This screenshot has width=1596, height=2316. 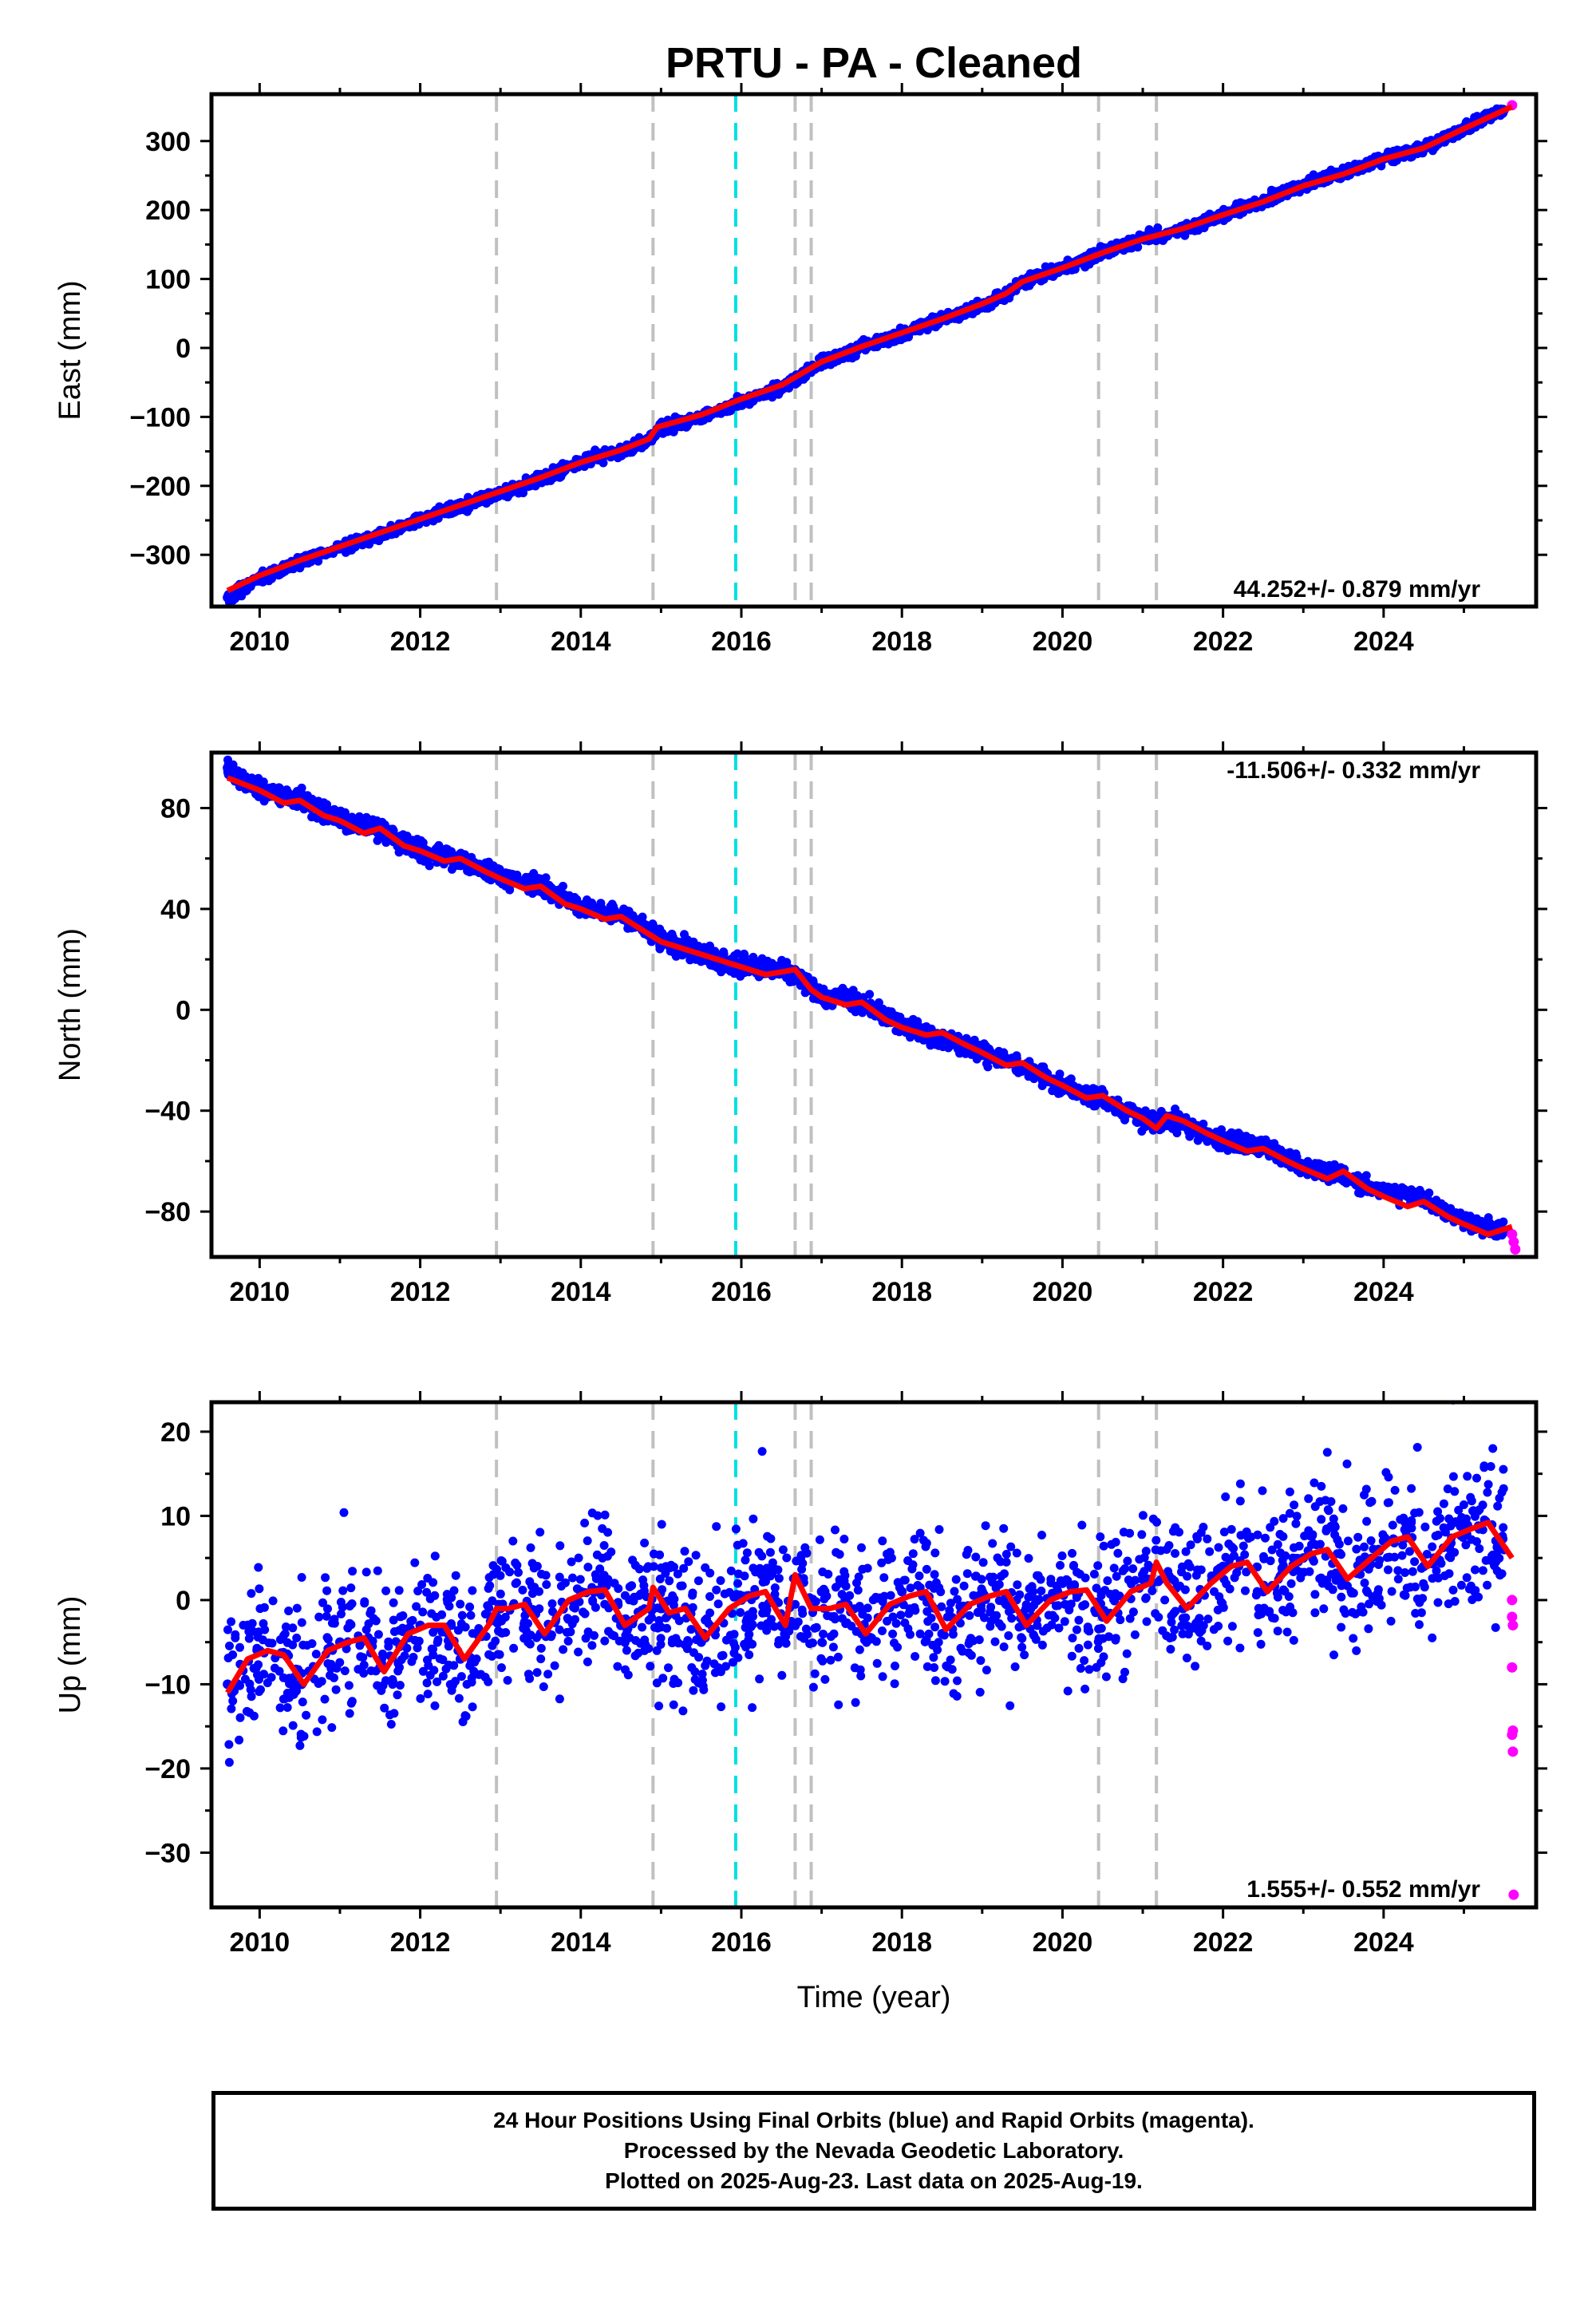 I want to click on velocity-label: 1.555+/- 0.552 mm/yr, so click(x=1363, y=1889).